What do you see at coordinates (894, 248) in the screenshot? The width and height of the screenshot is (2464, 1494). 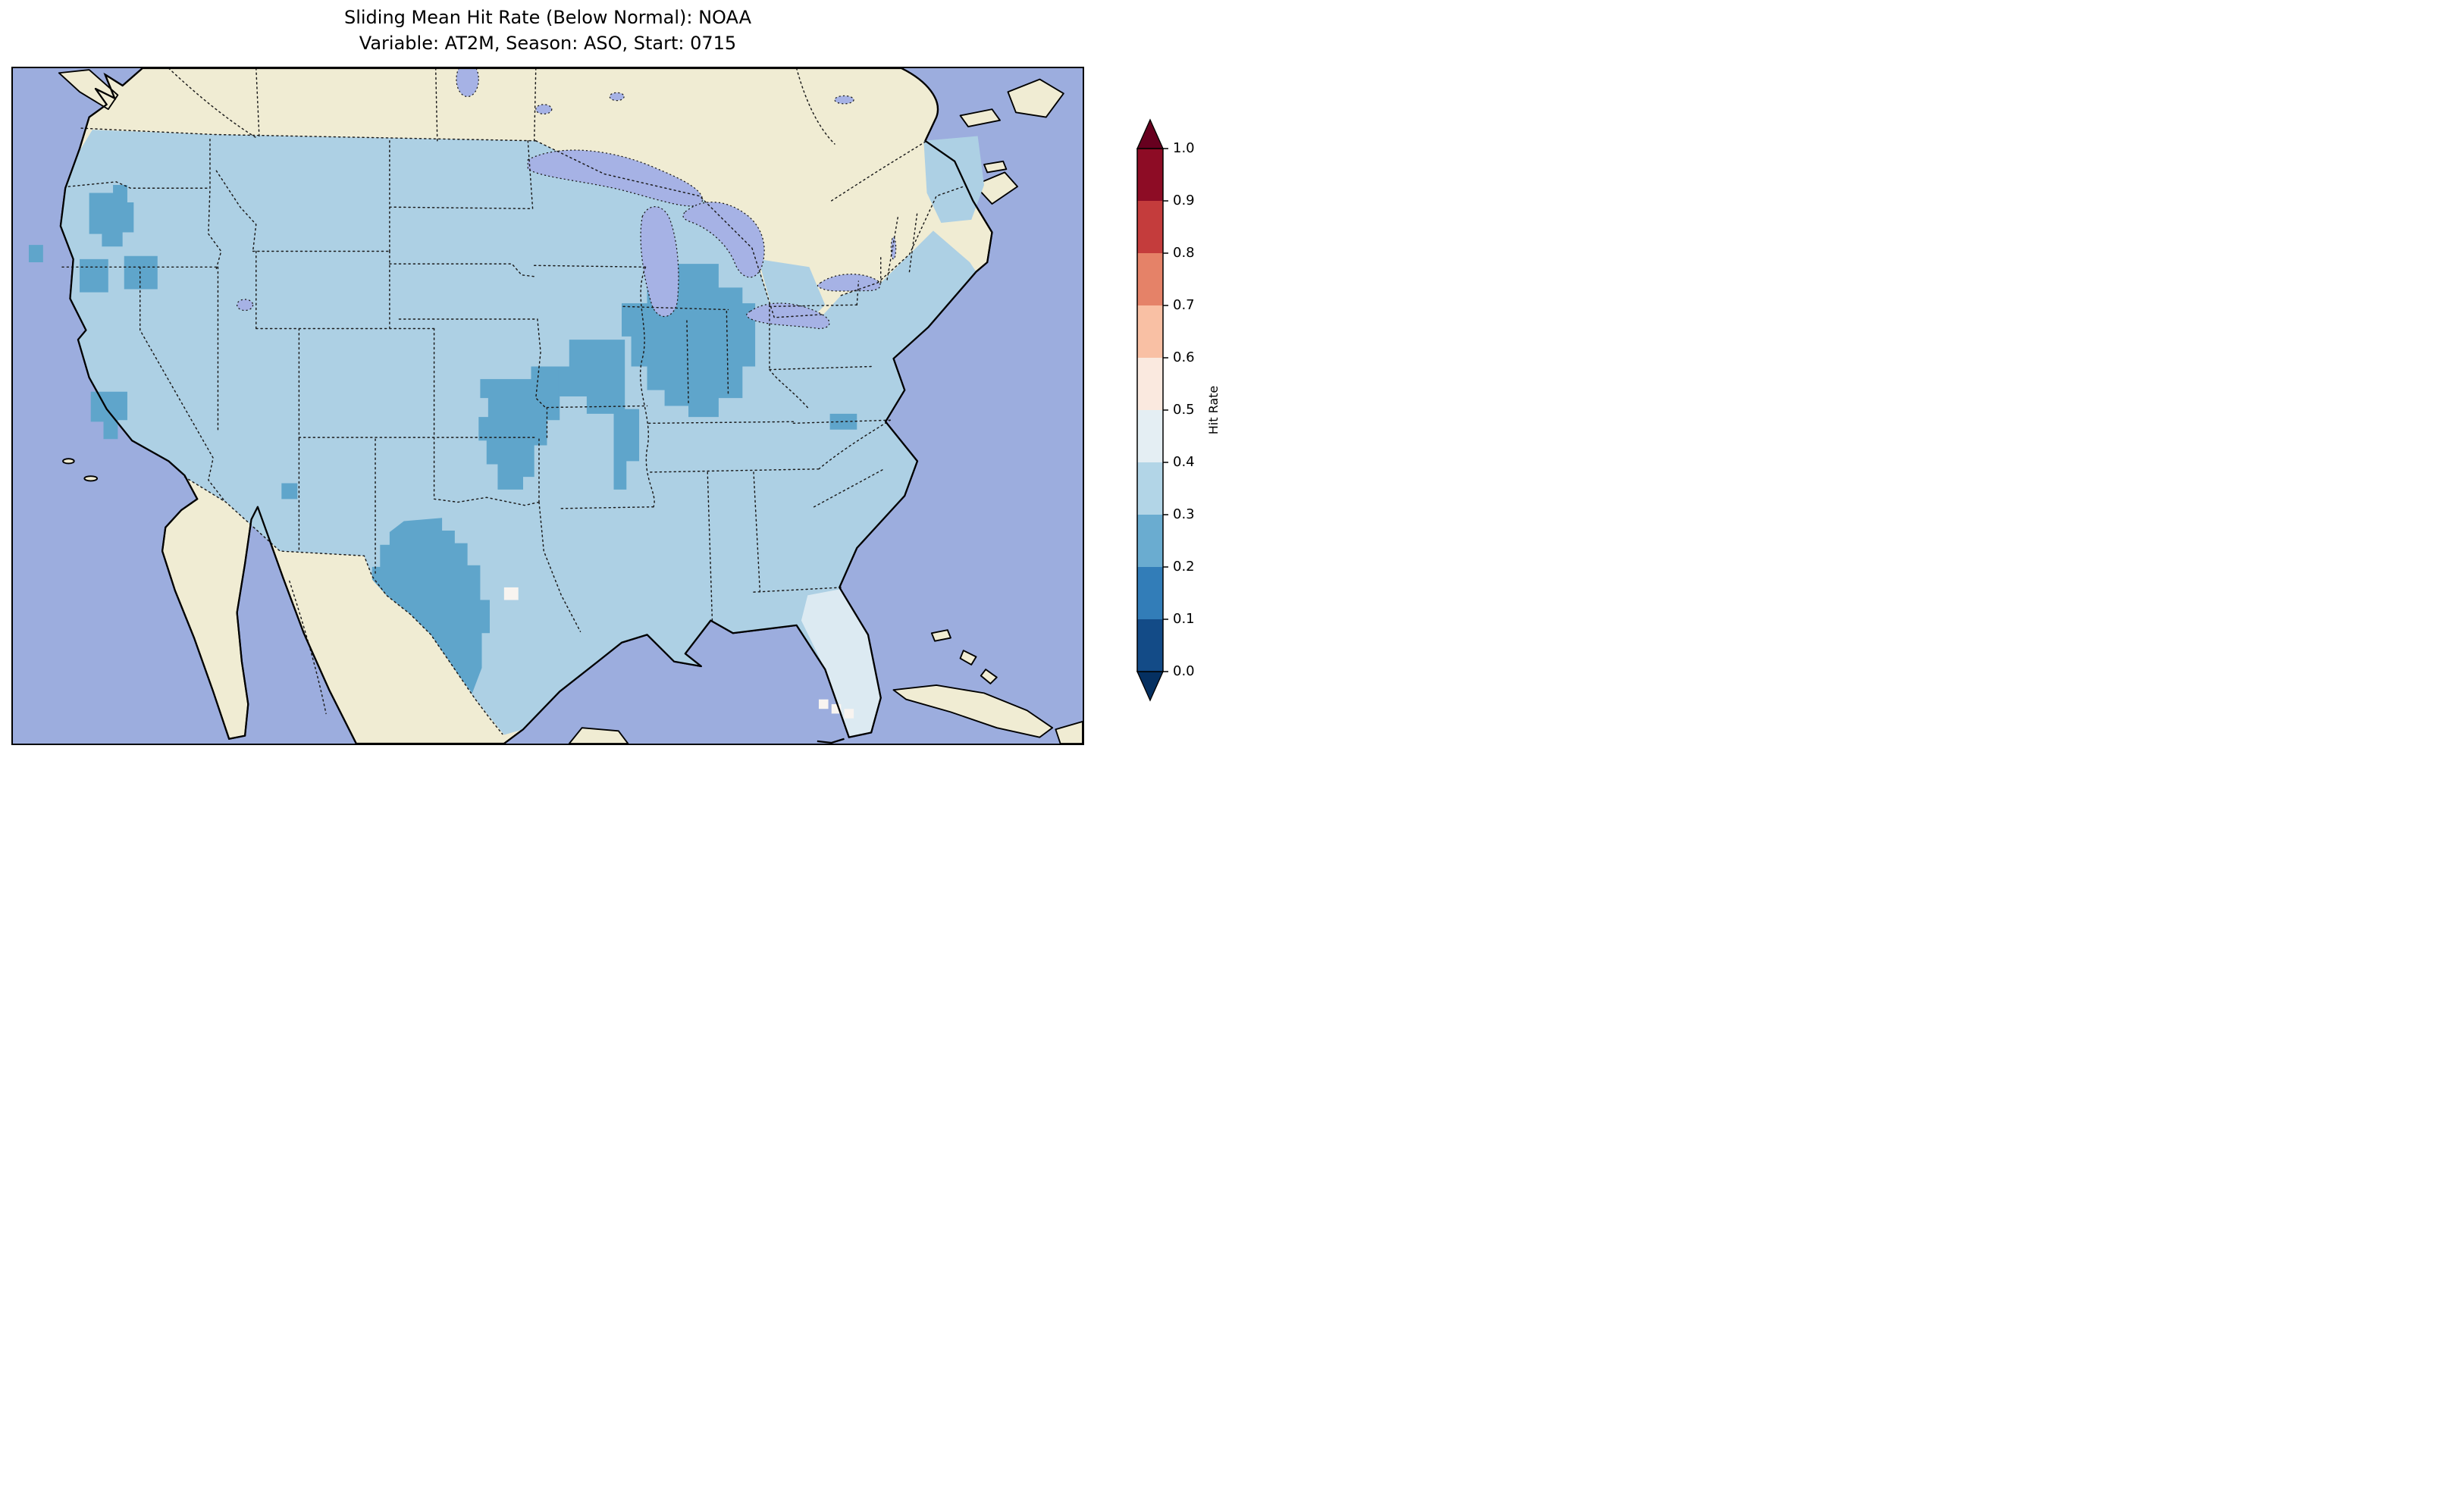 I see `lake-champlain` at bounding box center [894, 248].